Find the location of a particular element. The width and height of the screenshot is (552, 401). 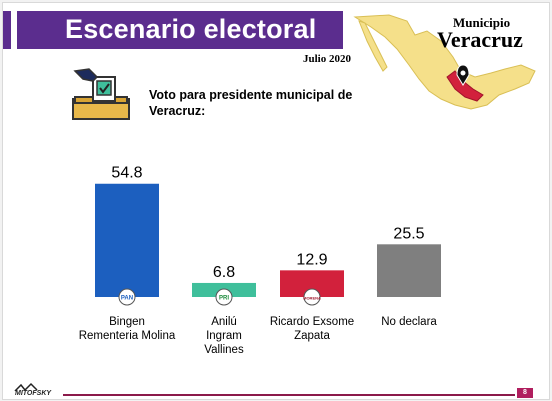

title-banner: Escenario electoral is located at coordinates (173, 30).